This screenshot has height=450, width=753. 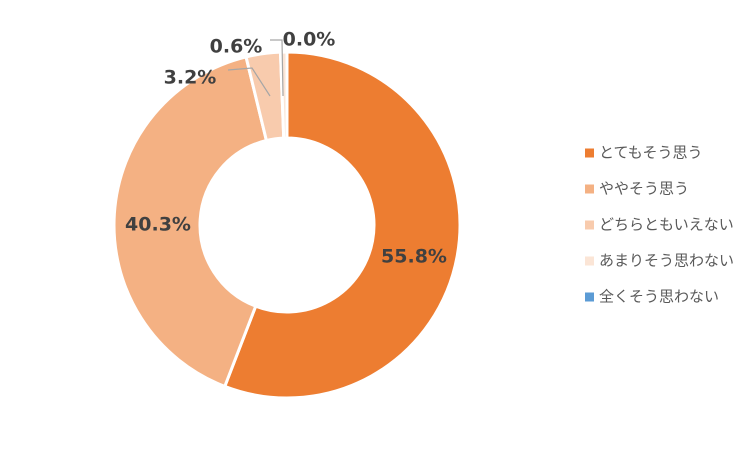 What do you see at coordinates (666, 261) in the screenshot?
I see `legend-label-3: あまりそう思わない` at bounding box center [666, 261].